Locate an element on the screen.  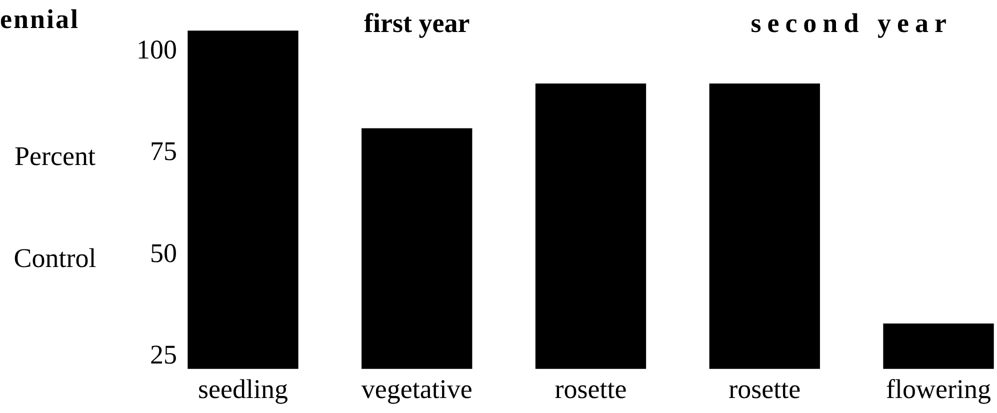
y-tick-label: 50 is located at coordinates (163, 253).